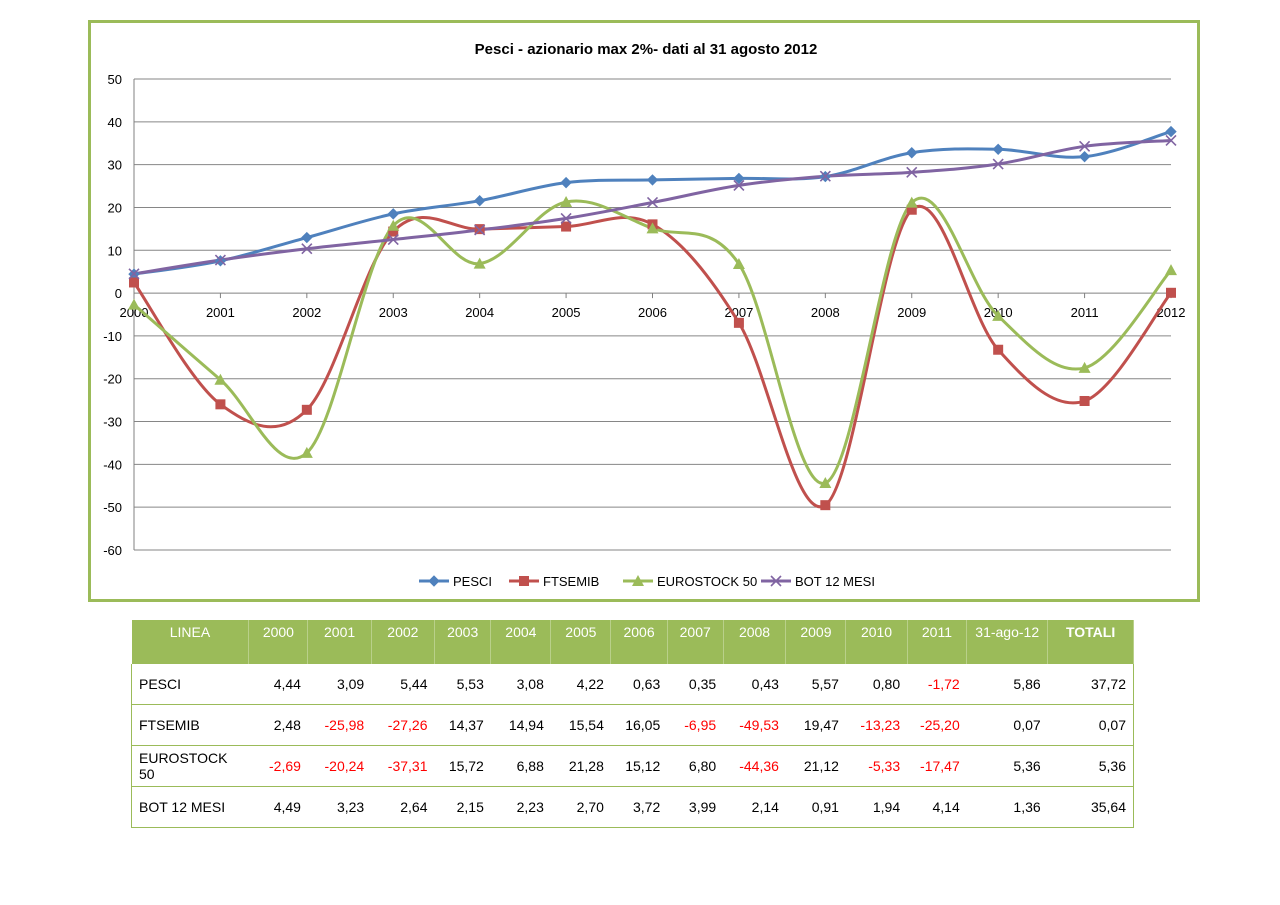 The width and height of the screenshot is (1280, 905). What do you see at coordinates (1090, 684) in the screenshot?
I see `table-cell: 37,72` at bounding box center [1090, 684].